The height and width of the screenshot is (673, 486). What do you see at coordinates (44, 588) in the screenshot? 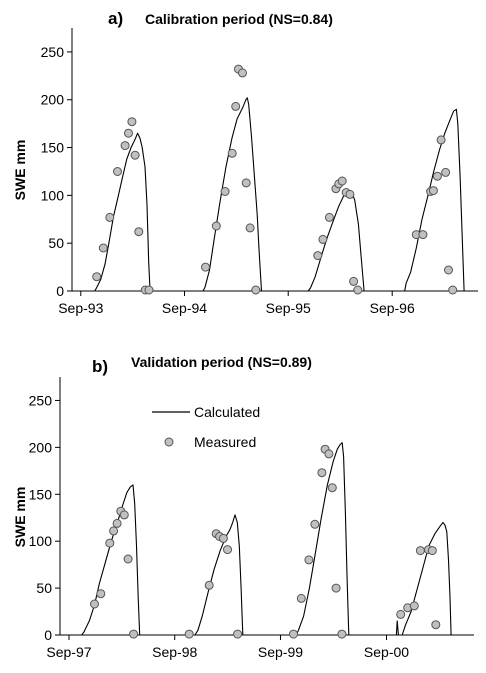
I see `panel-b-y-tick-label: 50` at bounding box center [44, 588].